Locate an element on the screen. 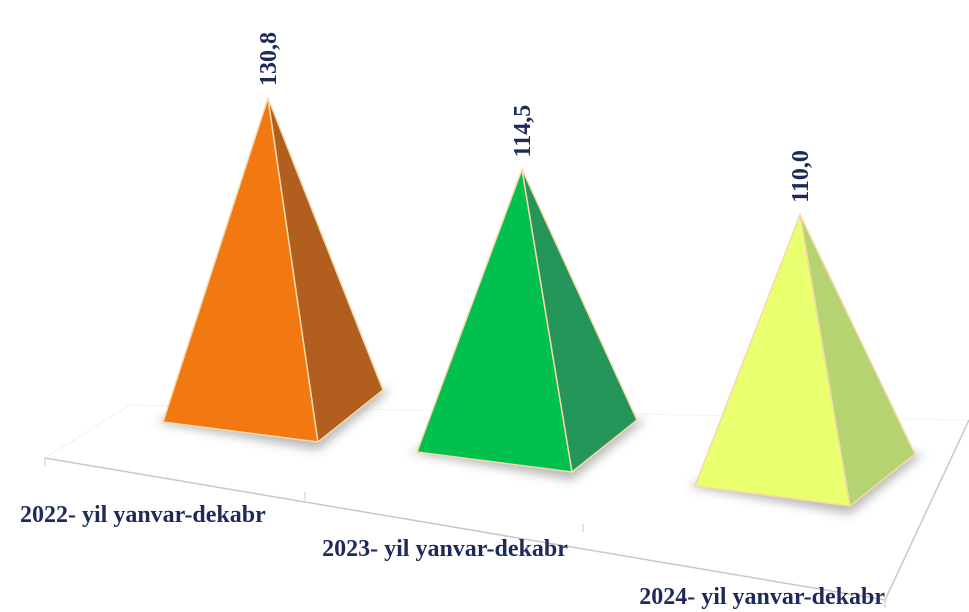 This screenshot has width=969, height=612. category-label: 2023- yil yanvar-dekabr is located at coordinates (445, 549).